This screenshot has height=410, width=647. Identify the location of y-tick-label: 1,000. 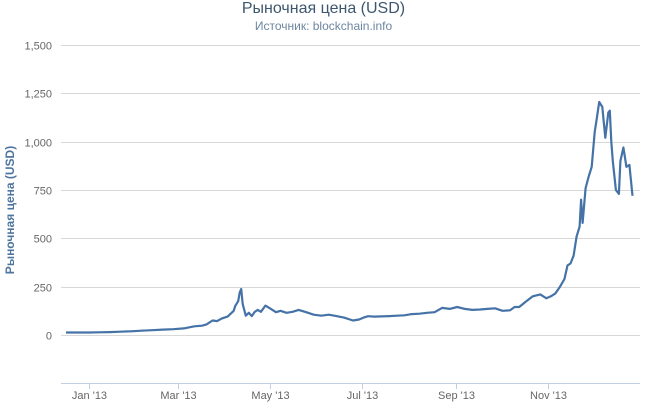
(38, 144).